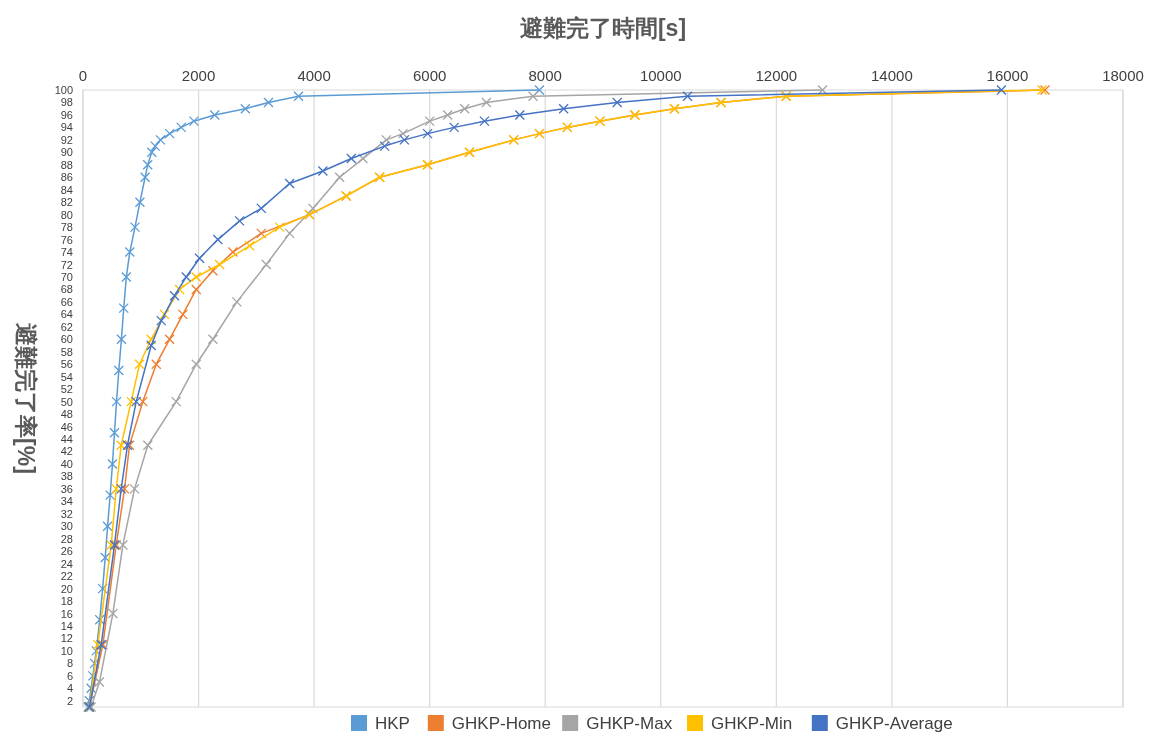 The width and height of the screenshot is (1152, 736). I want to click on y-tick-label: 98, so click(66, 102).